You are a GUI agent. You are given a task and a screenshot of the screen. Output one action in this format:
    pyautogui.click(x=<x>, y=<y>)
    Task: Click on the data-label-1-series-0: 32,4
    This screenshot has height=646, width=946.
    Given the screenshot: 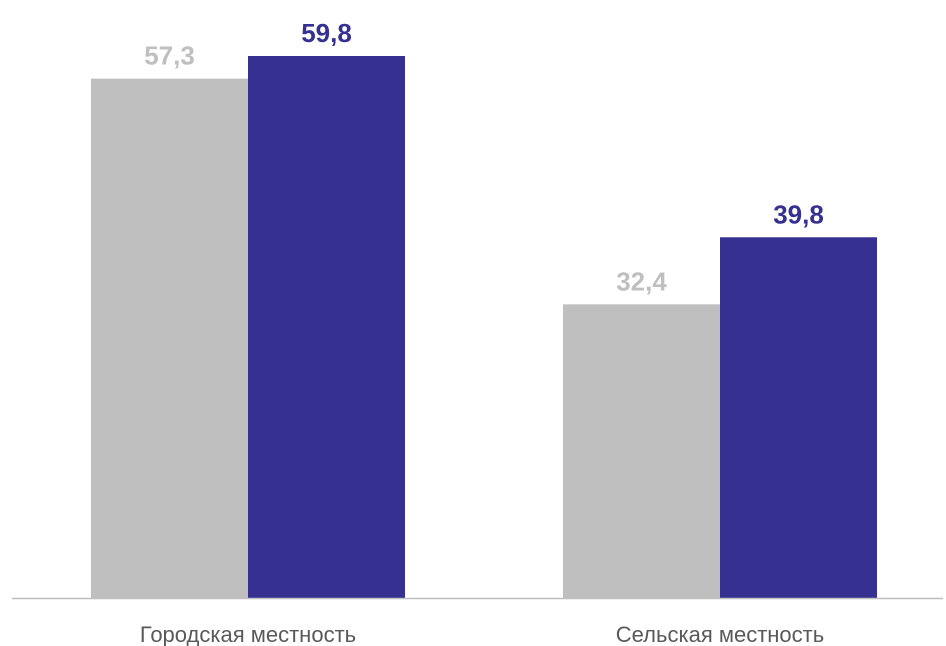 What is the action you would take?
    pyautogui.click(x=641, y=281)
    